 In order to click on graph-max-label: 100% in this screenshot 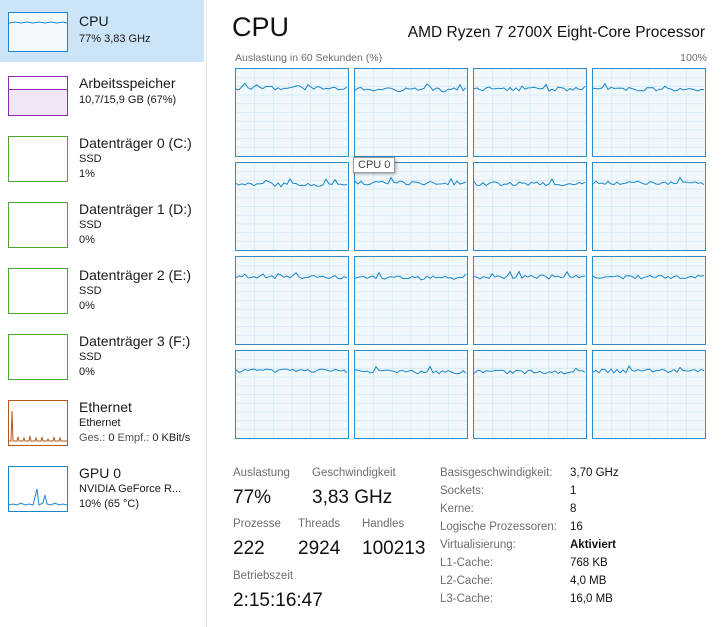, I will do `click(693, 58)`.